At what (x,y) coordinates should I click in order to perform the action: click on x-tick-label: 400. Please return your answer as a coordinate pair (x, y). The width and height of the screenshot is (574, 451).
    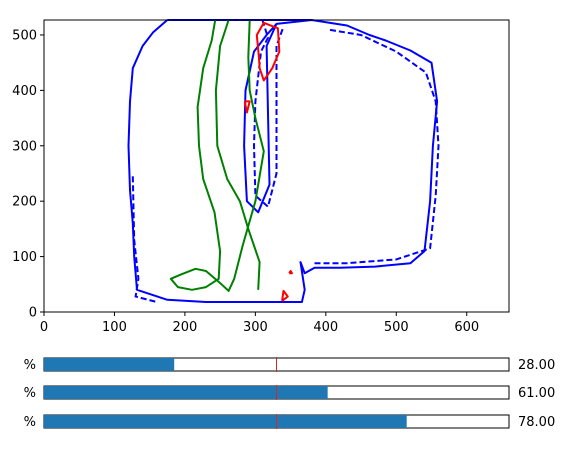
    Looking at the image, I should click on (325, 327).